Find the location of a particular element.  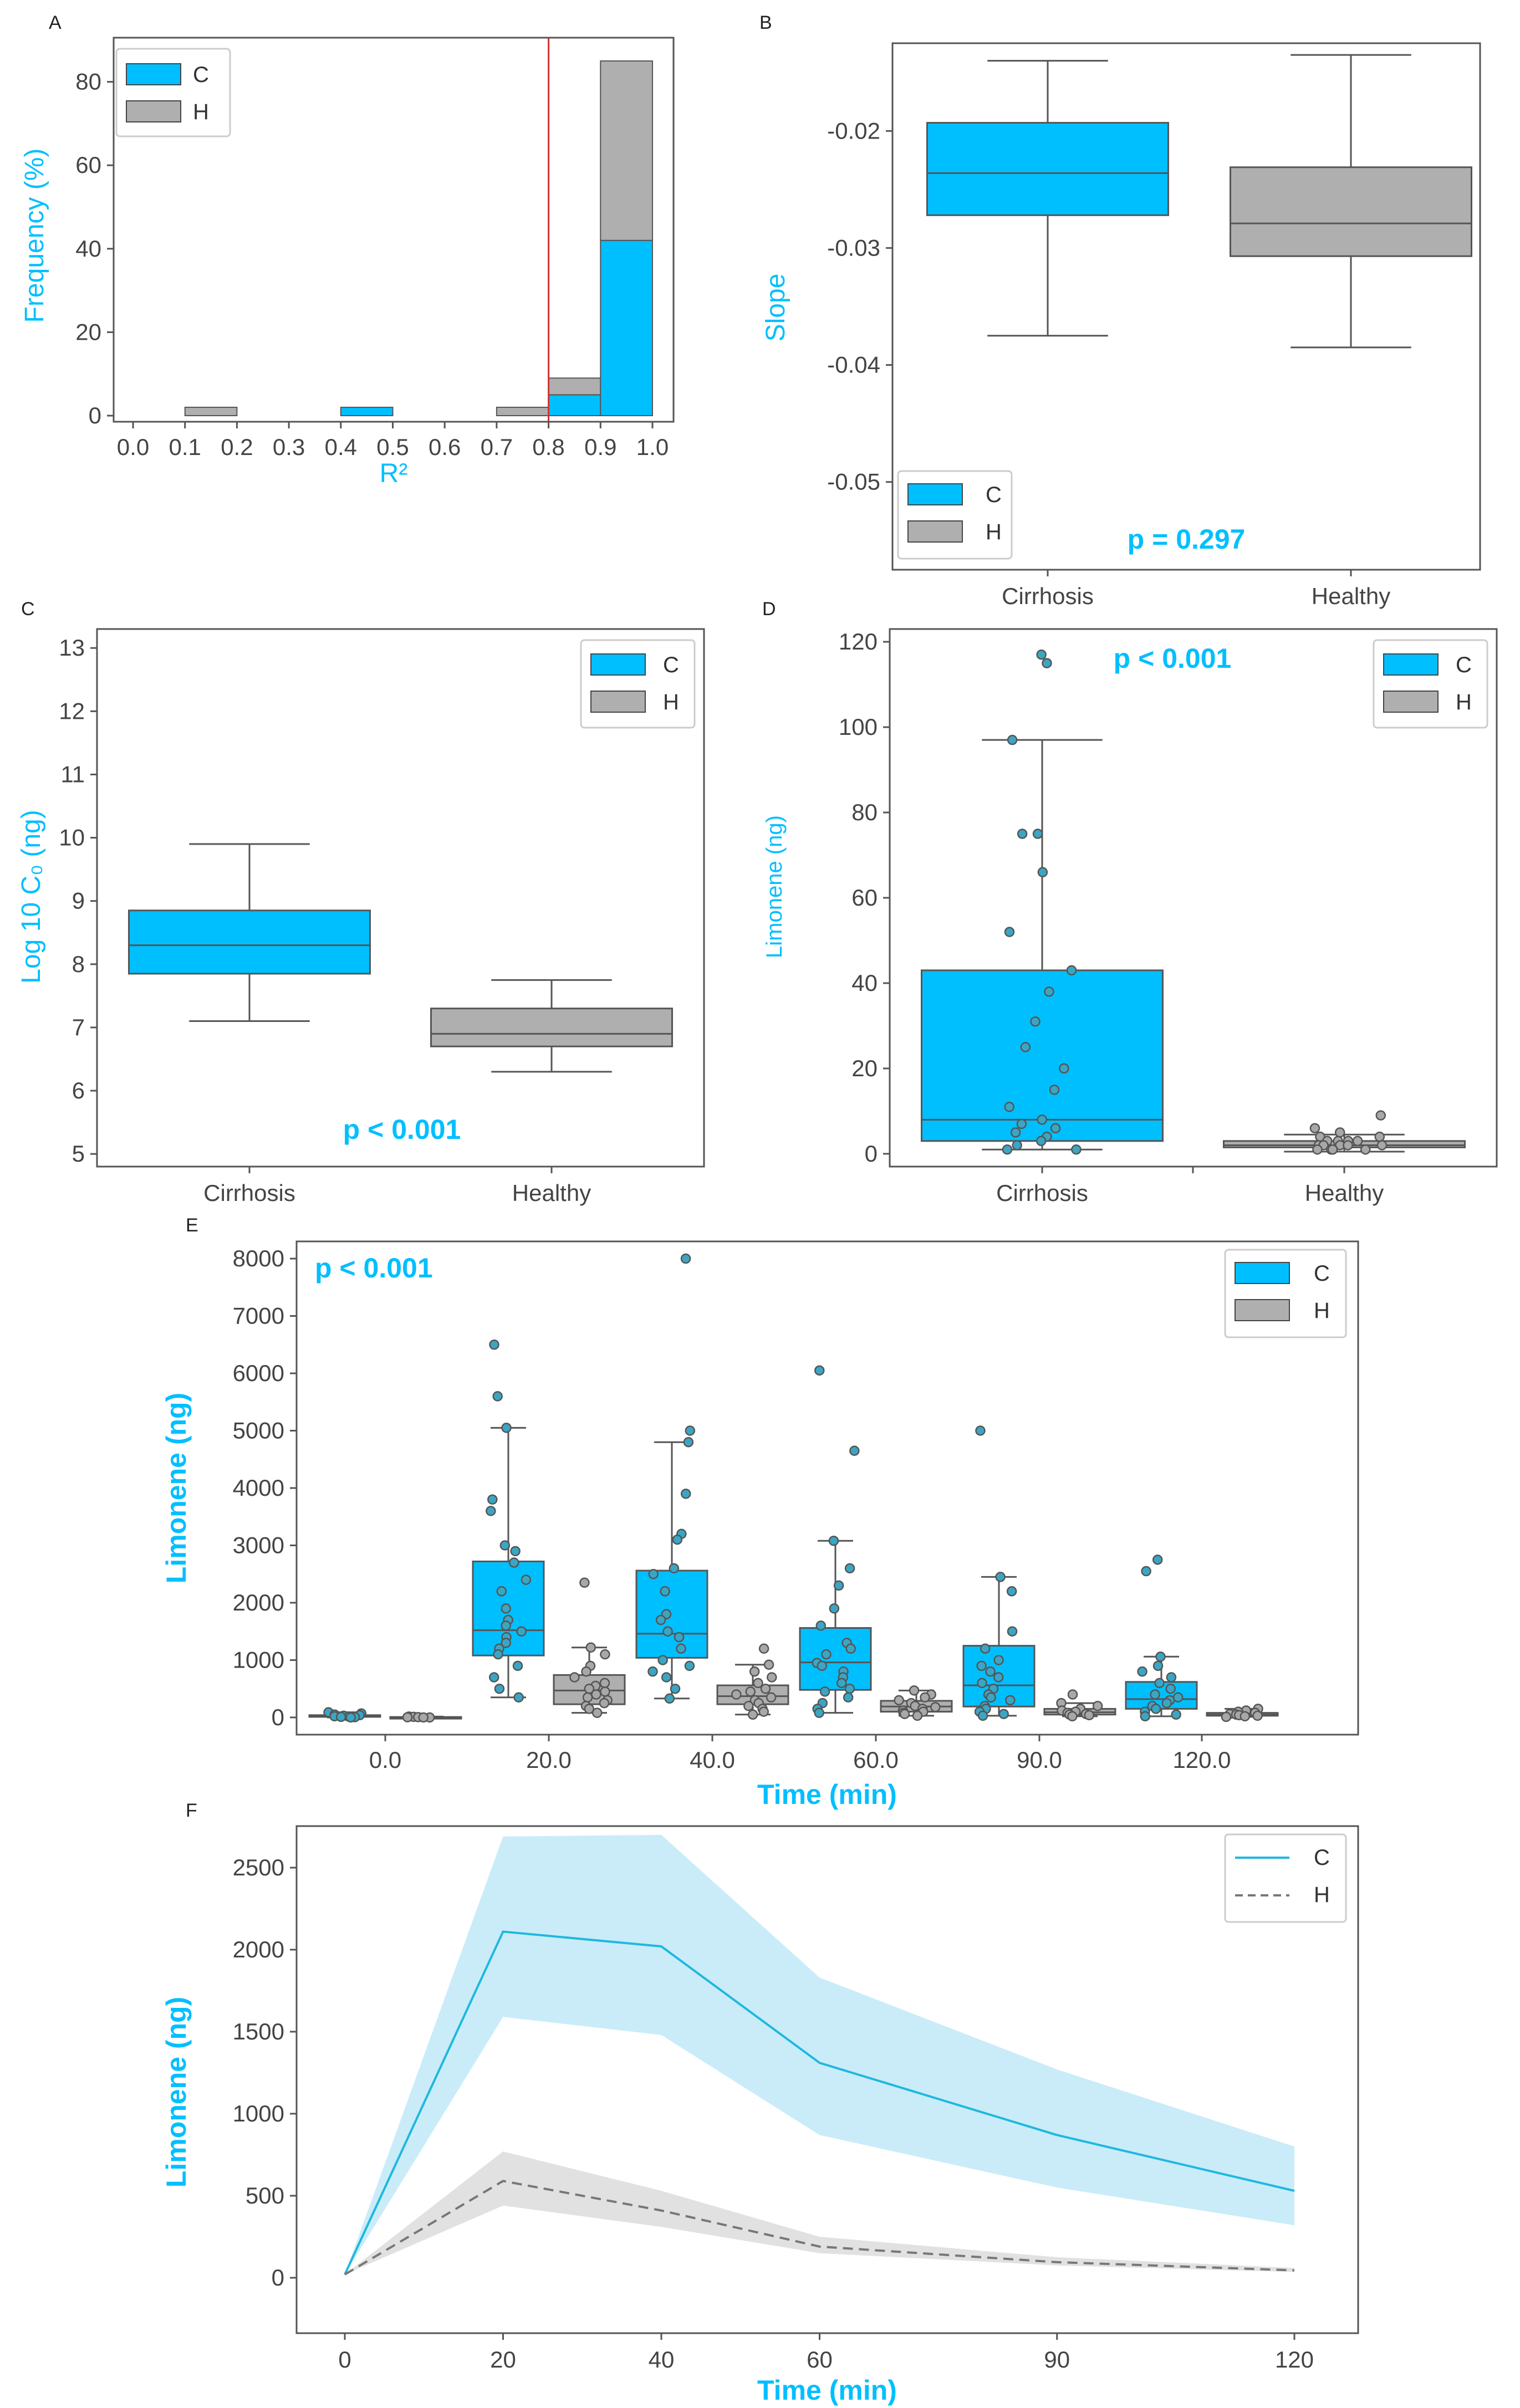

panel-e-legend: C H is located at coordinates (1285, 1293).